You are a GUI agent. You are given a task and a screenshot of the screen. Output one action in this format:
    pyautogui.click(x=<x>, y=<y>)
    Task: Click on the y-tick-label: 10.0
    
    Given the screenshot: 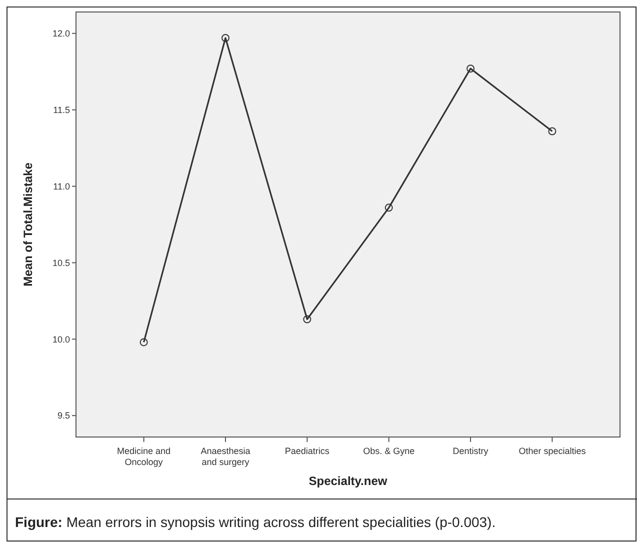 What is the action you would take?
    pyautogui.click(x=61, y=339)
    